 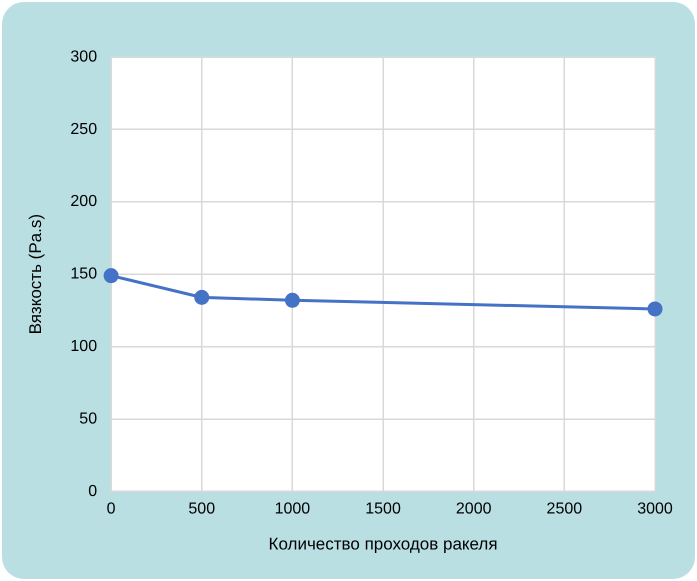 What do you see at coordinates (84, 274) in the screenshot?
I see `y-tick-label: 150` at bounding box center [84, 274].